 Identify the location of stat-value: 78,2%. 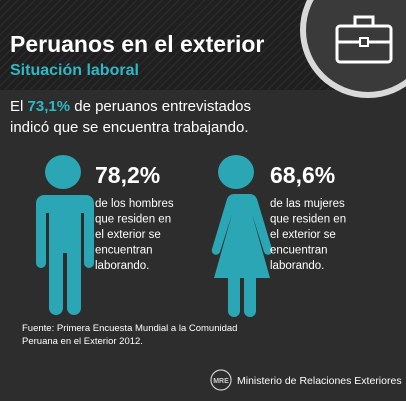
(127, 175).